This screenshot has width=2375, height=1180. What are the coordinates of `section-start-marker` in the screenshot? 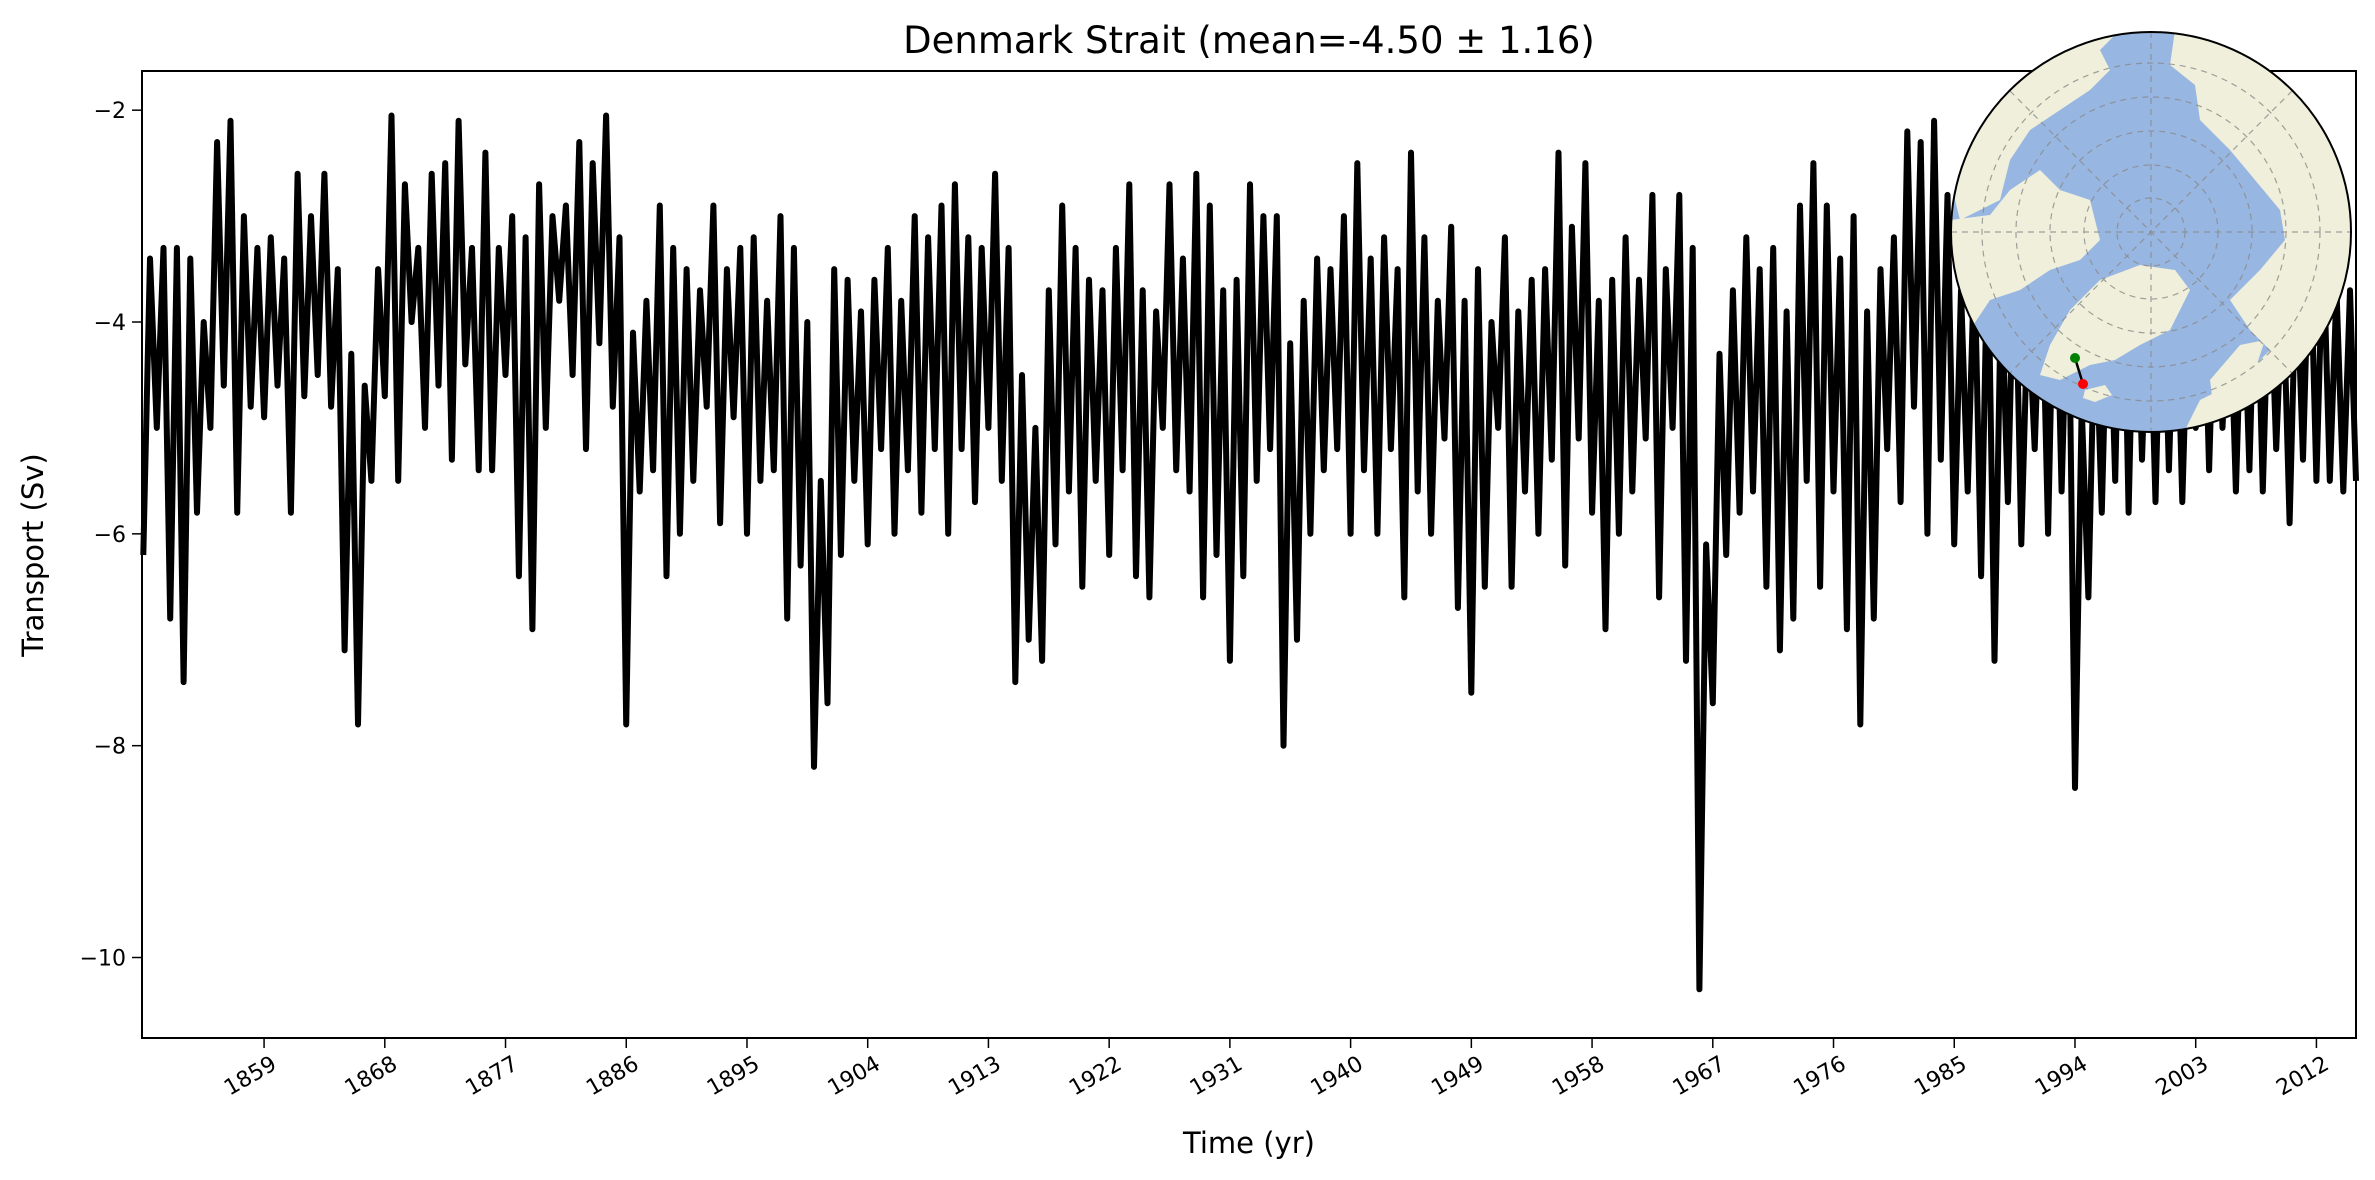 It's located at (2075, 358).